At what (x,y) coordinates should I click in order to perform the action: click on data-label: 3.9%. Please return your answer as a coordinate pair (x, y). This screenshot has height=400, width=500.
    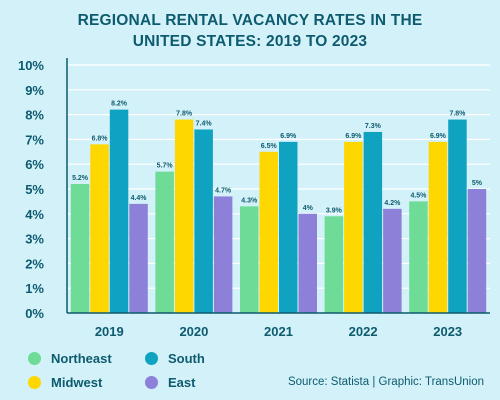
    Looking at the image, I should click on (334, 210).